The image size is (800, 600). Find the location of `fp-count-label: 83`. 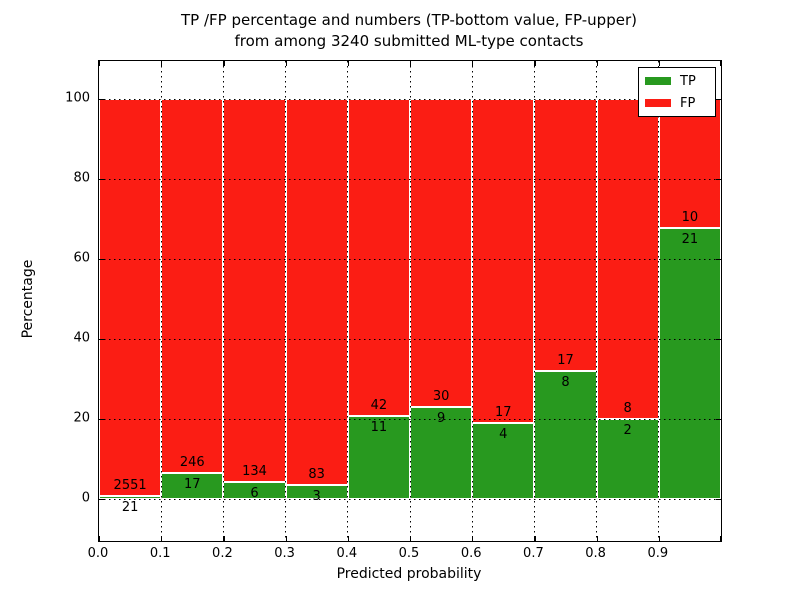

fp-count-label: 83 is located at coordinates (316, 475).